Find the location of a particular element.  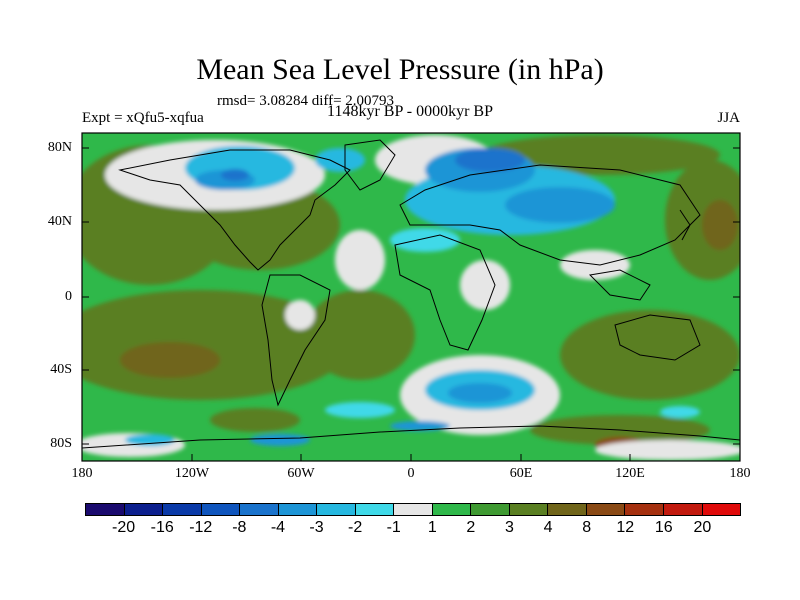

coast-south-america is located at coordinates (296, 340).